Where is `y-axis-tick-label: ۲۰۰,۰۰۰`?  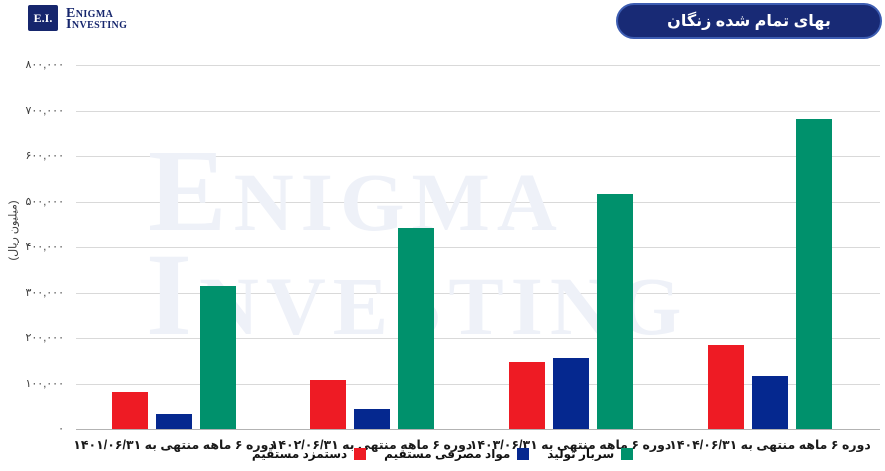
y-axis-tick-label: ۲۰۰,۰۰۰ is located at coordinates (44, 338).